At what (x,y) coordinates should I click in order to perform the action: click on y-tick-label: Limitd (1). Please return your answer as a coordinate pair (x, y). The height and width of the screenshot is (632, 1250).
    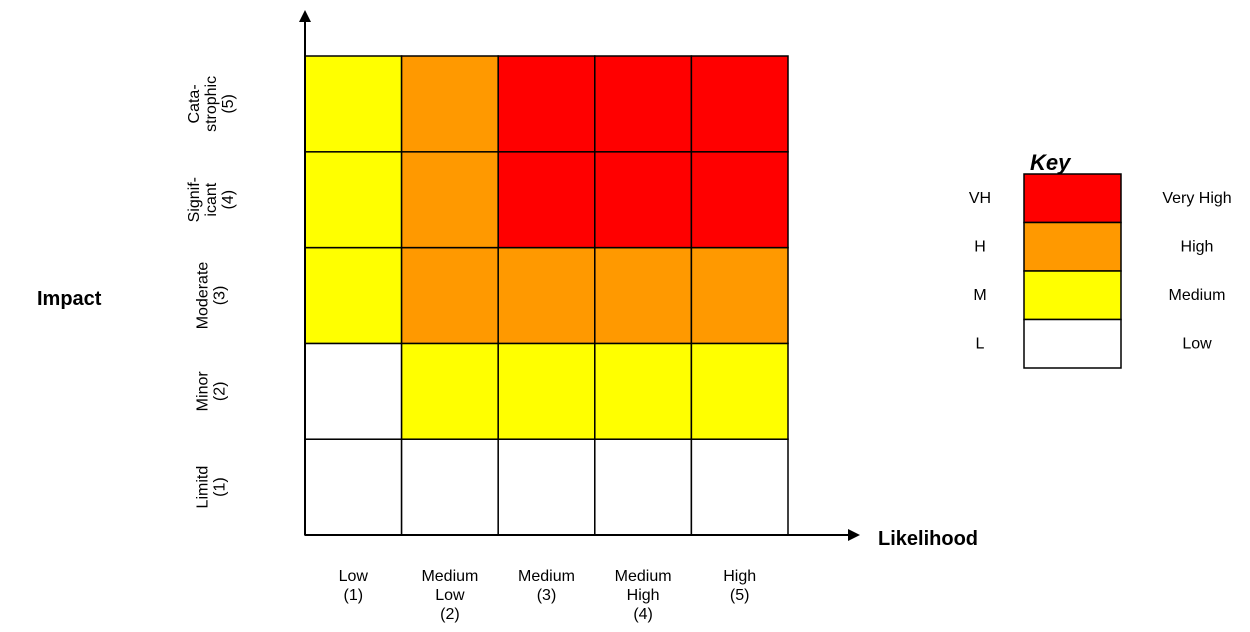
    Looking at the image, I should click on (212, 487).